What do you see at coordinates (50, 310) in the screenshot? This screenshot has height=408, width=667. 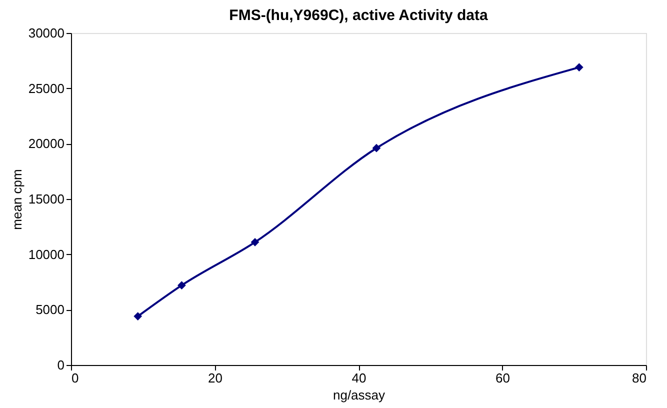 I see `y-tick-label: 5000` at bounding box center [50, 310].